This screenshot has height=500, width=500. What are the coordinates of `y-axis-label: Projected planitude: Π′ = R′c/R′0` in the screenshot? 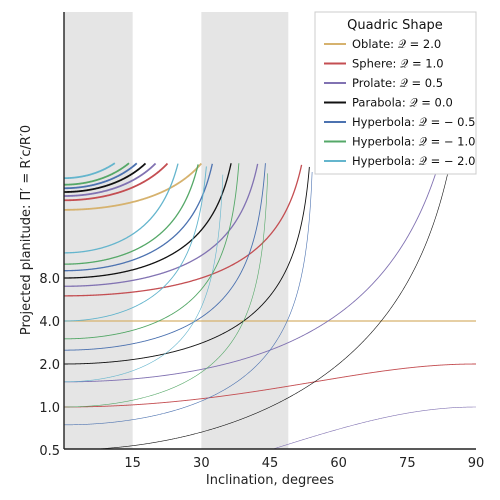 It's located at (26, 230).